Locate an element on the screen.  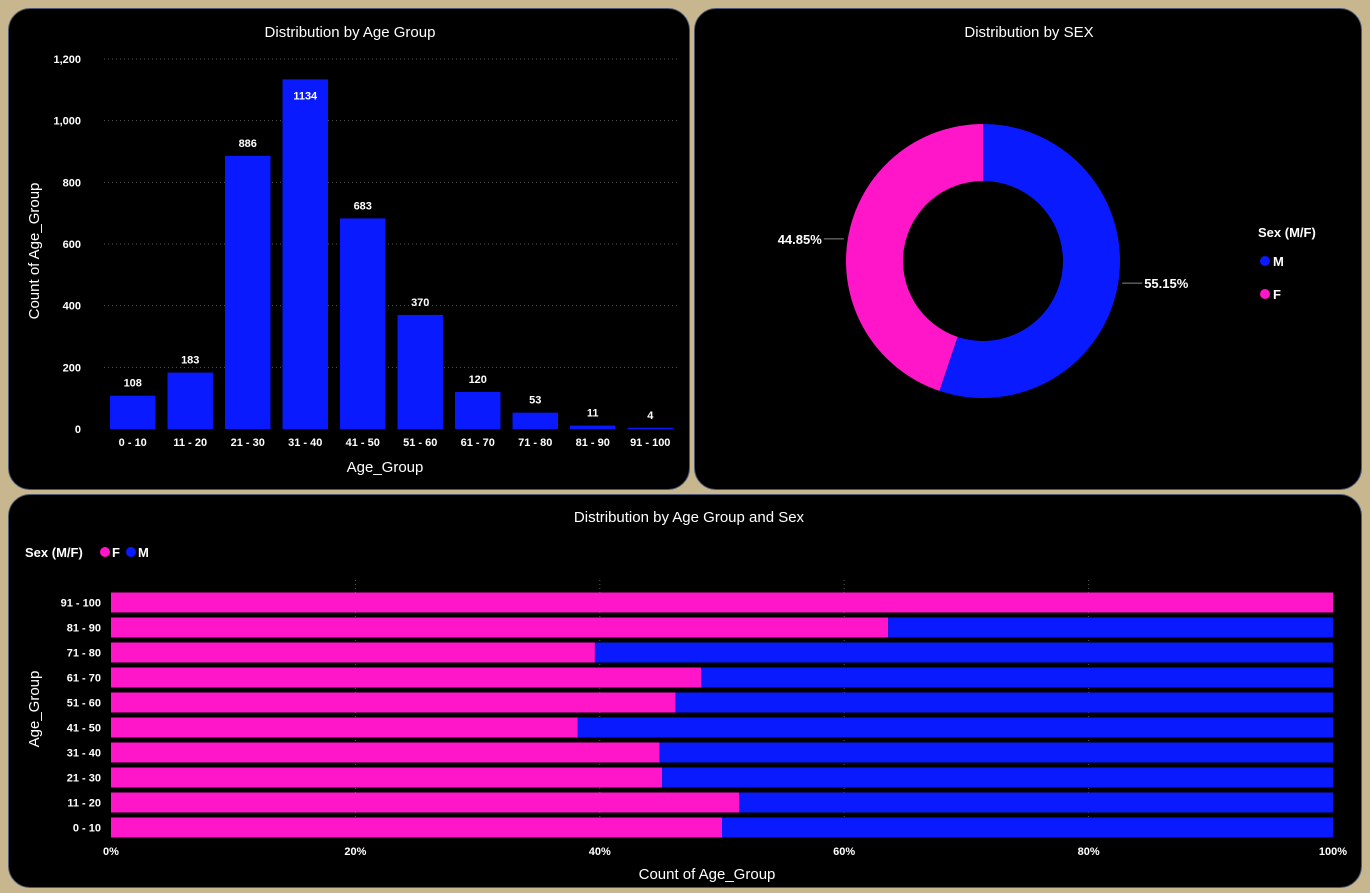
y-tick-label: 0 is located at coordinates (78, 430).